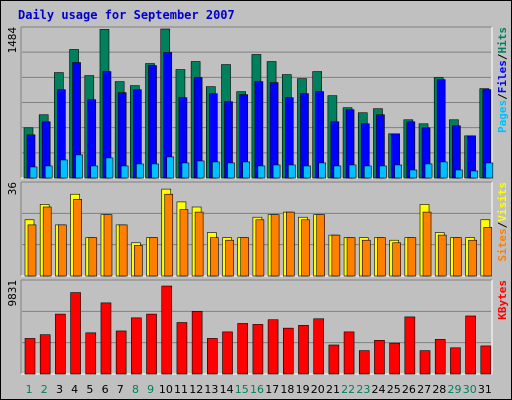 The height and width of the screenshot is (400, 512). Describe the element at coordinates (12, 188) in the screenshot. I see `visits-max-label: 36` at that location.